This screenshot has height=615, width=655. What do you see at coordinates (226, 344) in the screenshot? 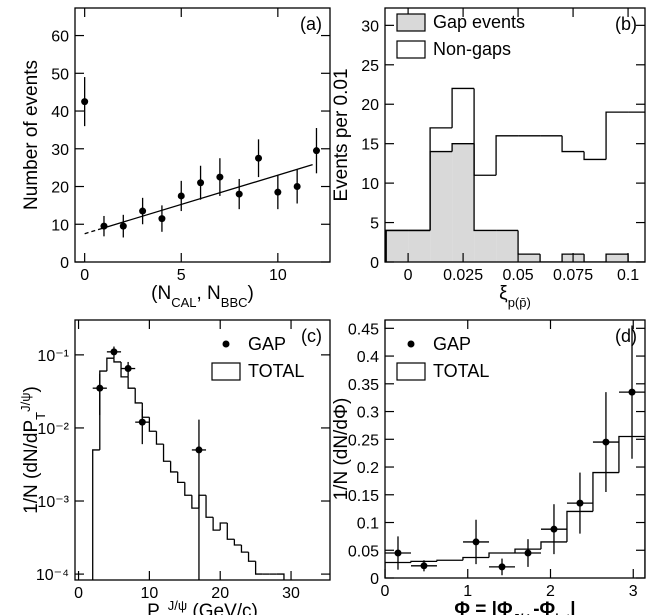
I see `legend-marker` at bounding box center [226, 344].